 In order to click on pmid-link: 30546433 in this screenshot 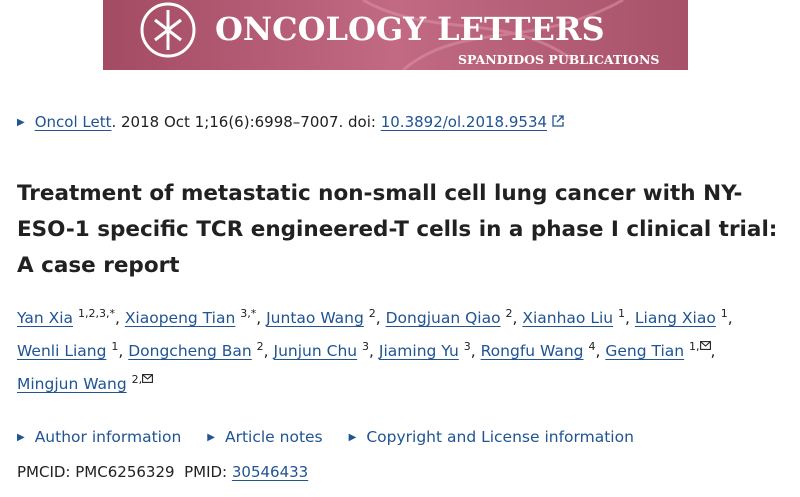, I will do `click(270, 472)`.